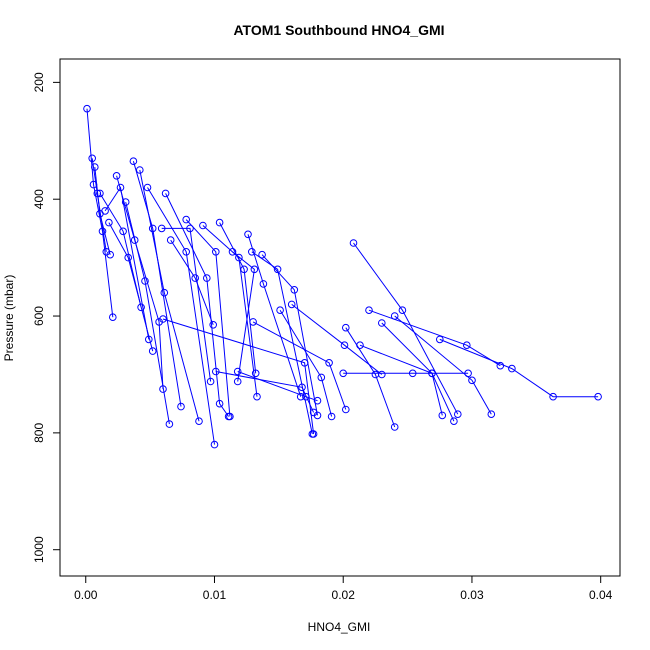  I want to click on y-tick-label: 800, so click(39, 433).